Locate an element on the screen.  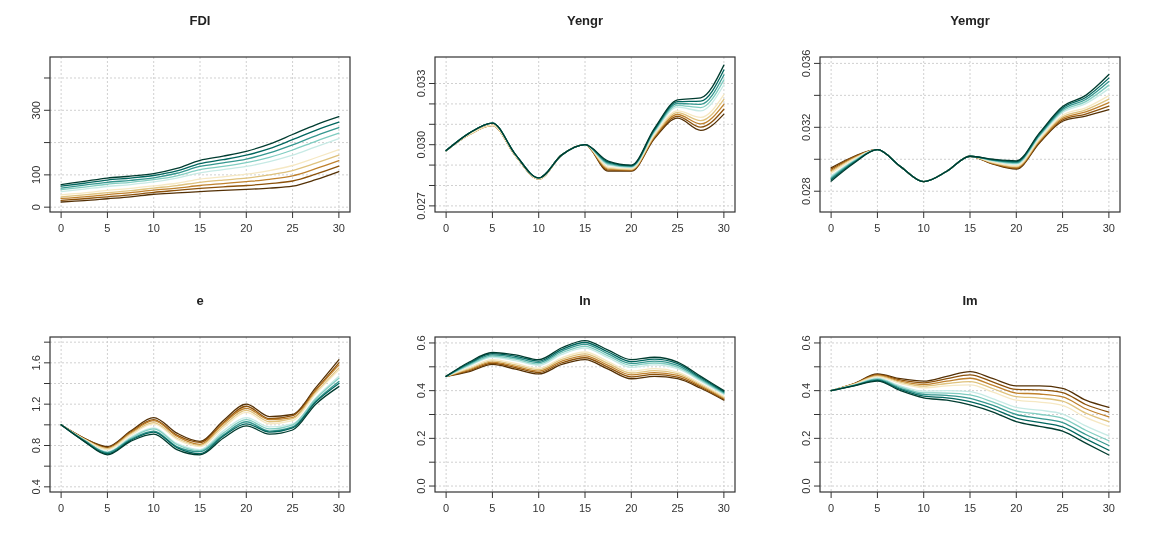
y-tick-label: 100 is located at coordinates (36, 175).